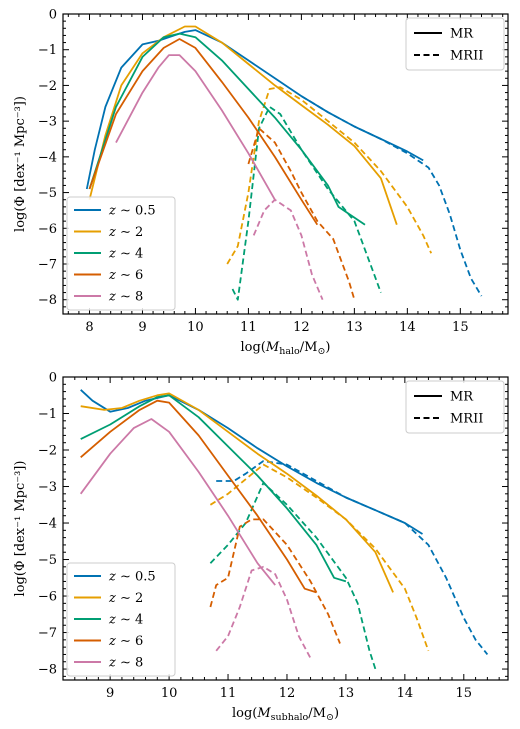 This screenshot has width=520, height=729. Describe the element at coordinates (285, 714) in the screenshot. I see `x-axis-label: log(Msubhalo/M⊙)` at that location.